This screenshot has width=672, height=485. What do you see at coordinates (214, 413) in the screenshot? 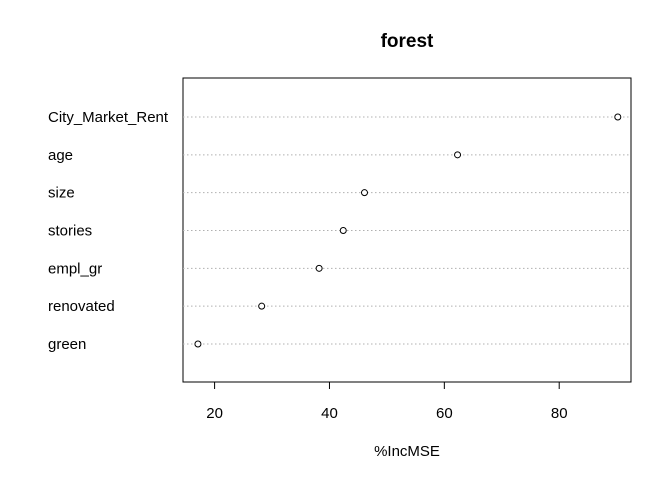
I see `x-tick-label: 20` at bounding box center [214, 413].